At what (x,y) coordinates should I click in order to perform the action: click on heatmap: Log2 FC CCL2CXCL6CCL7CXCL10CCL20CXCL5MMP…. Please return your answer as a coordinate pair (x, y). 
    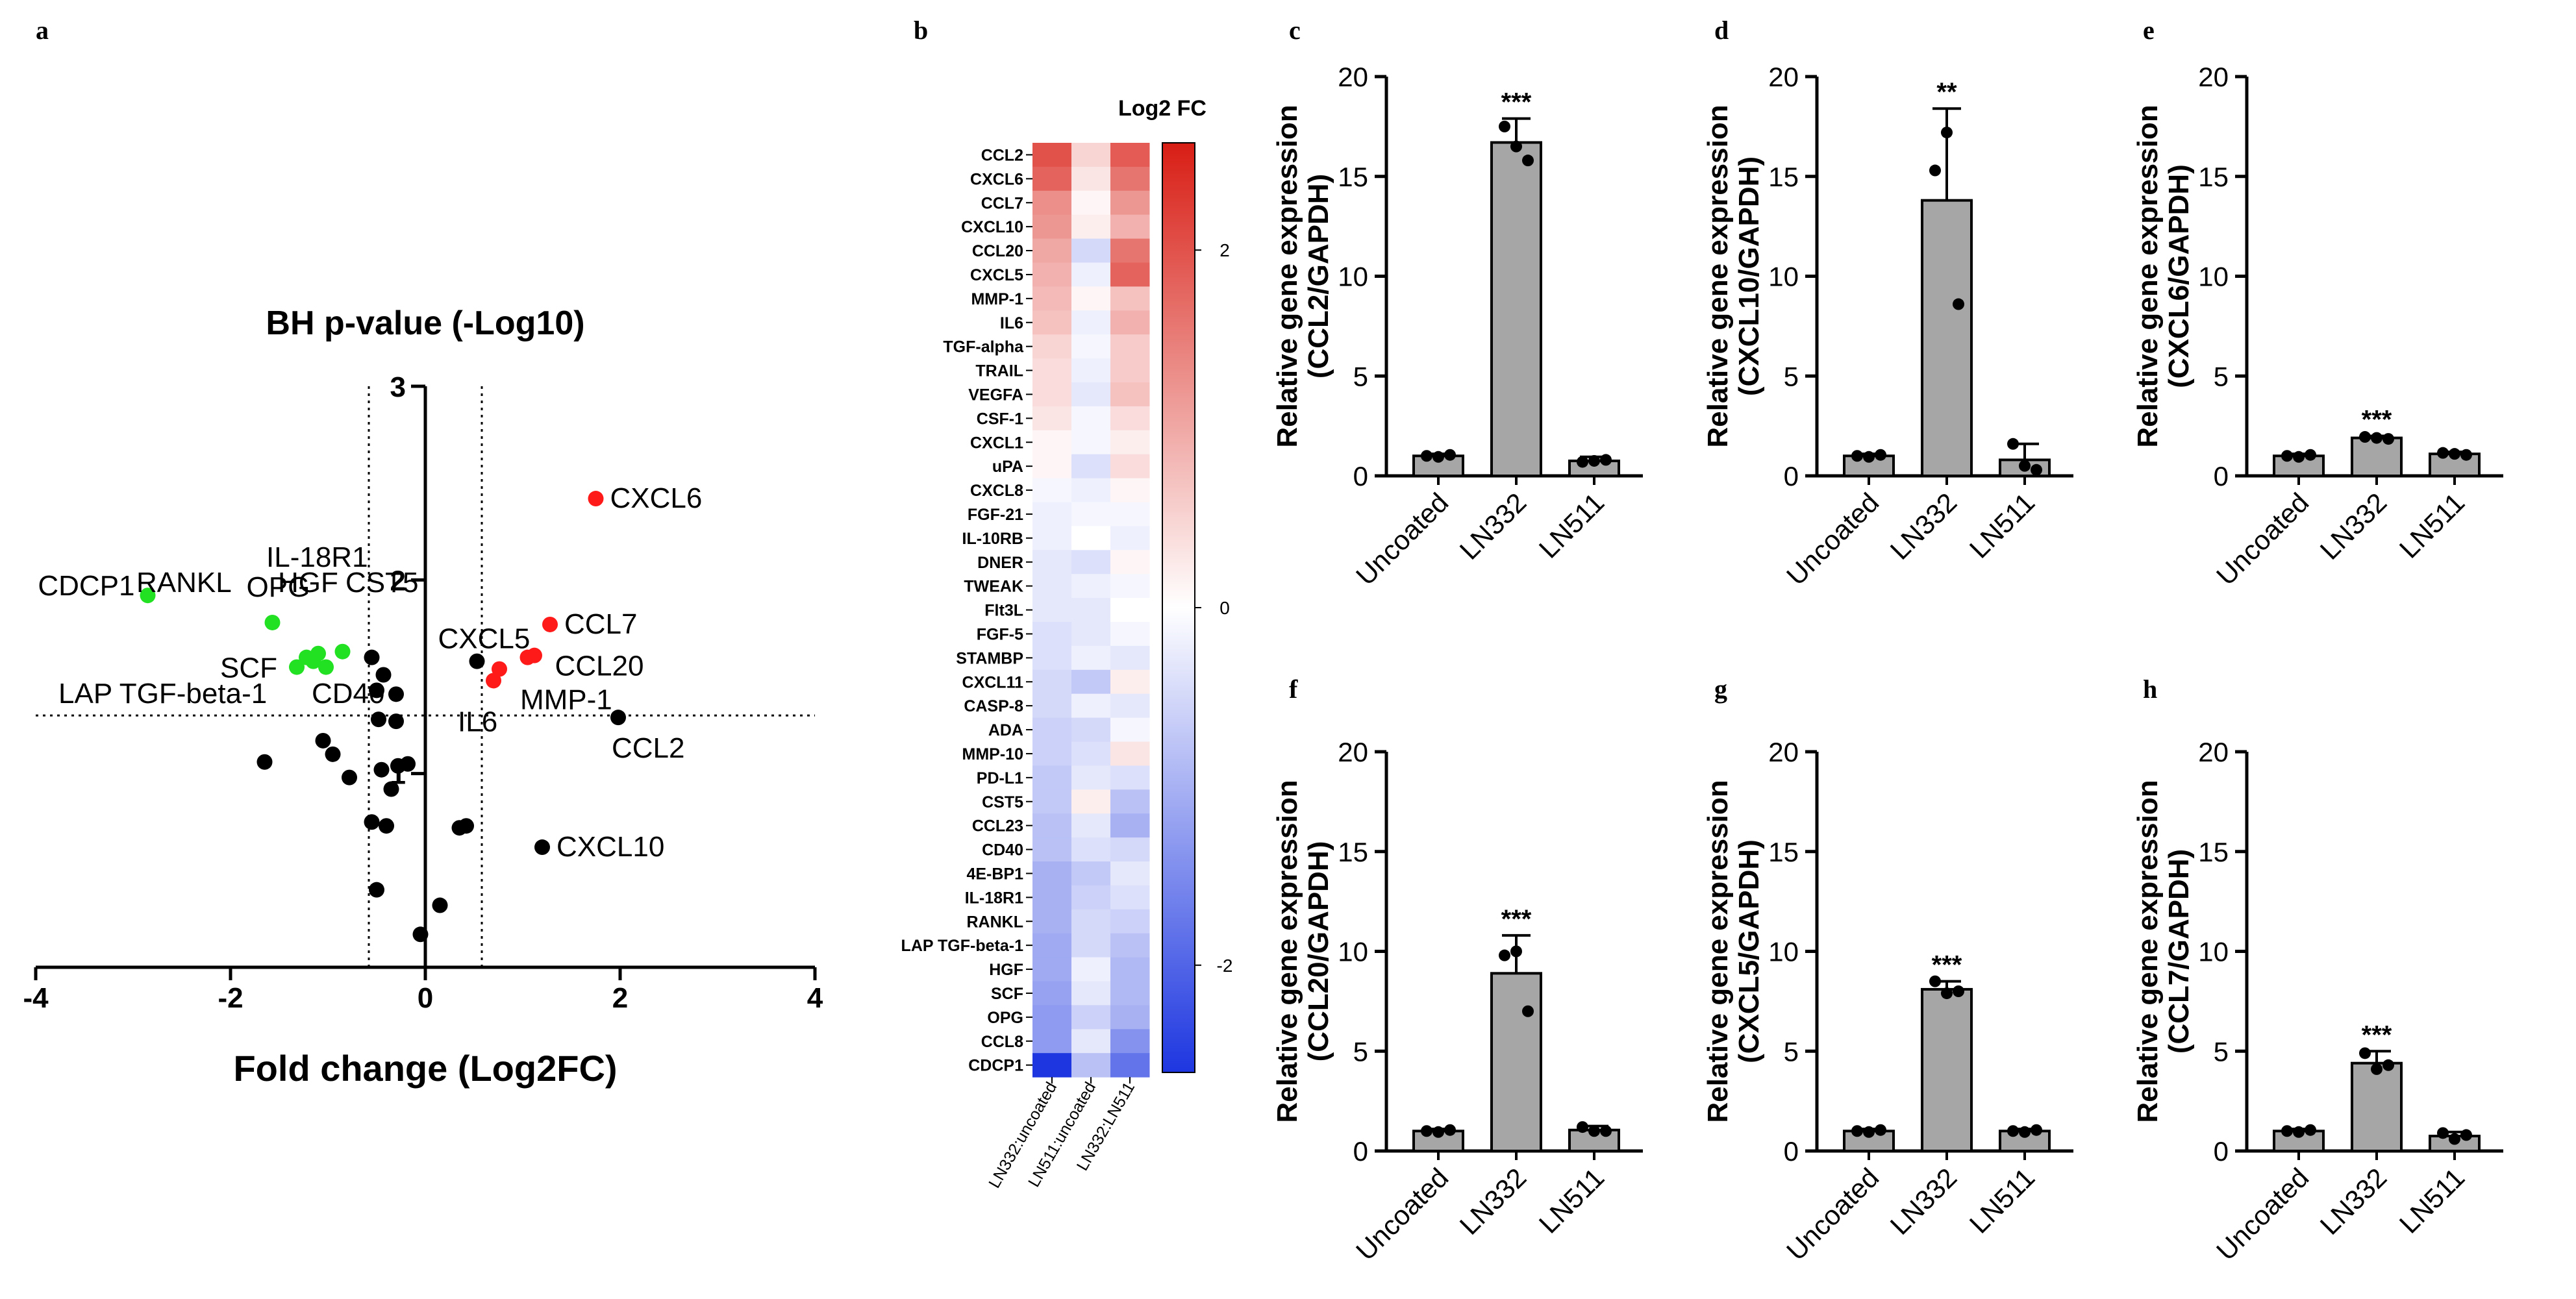
    Looking at the image, I should click on (1067, 643).